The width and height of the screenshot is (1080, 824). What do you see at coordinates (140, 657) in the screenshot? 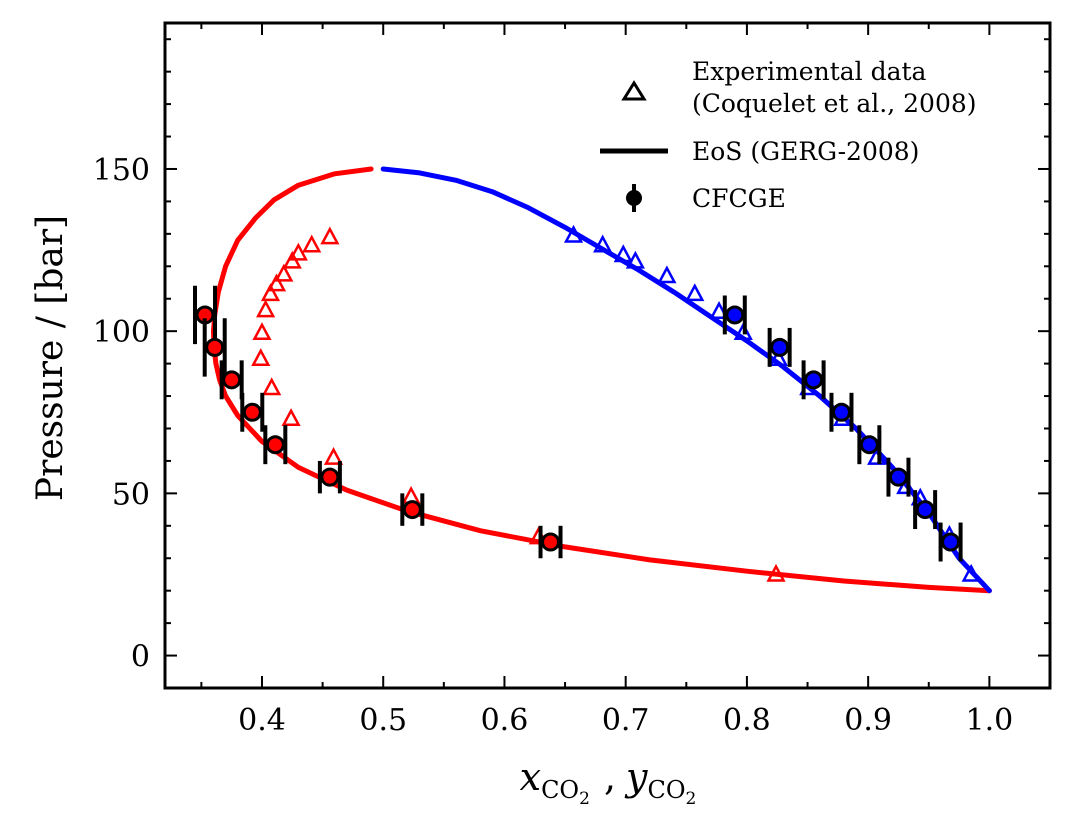
I see `y-tick-label: 0` at bounding box center [140, 657].